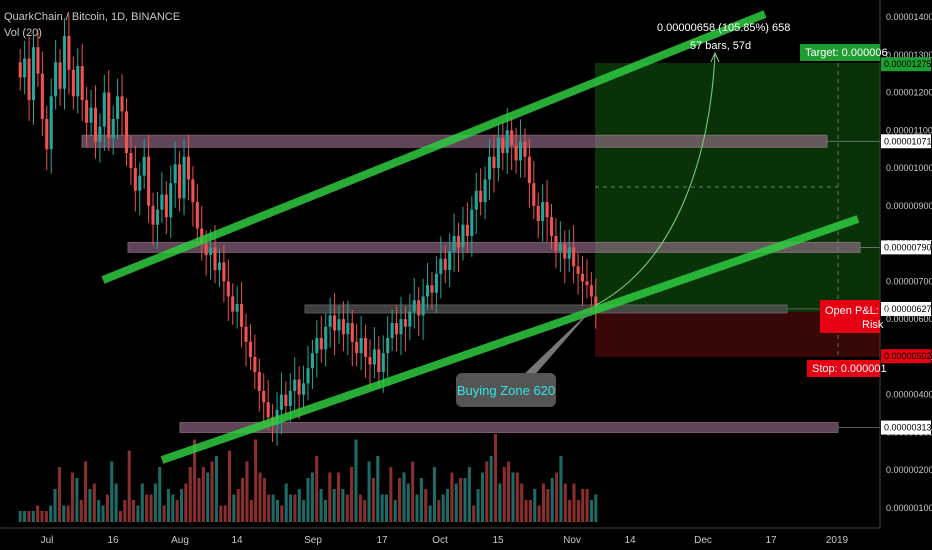  What do you see at coordinates (572, 540) in the screenshot?
I see `x-tick-label: Nov` at bounding box center [572, 540].